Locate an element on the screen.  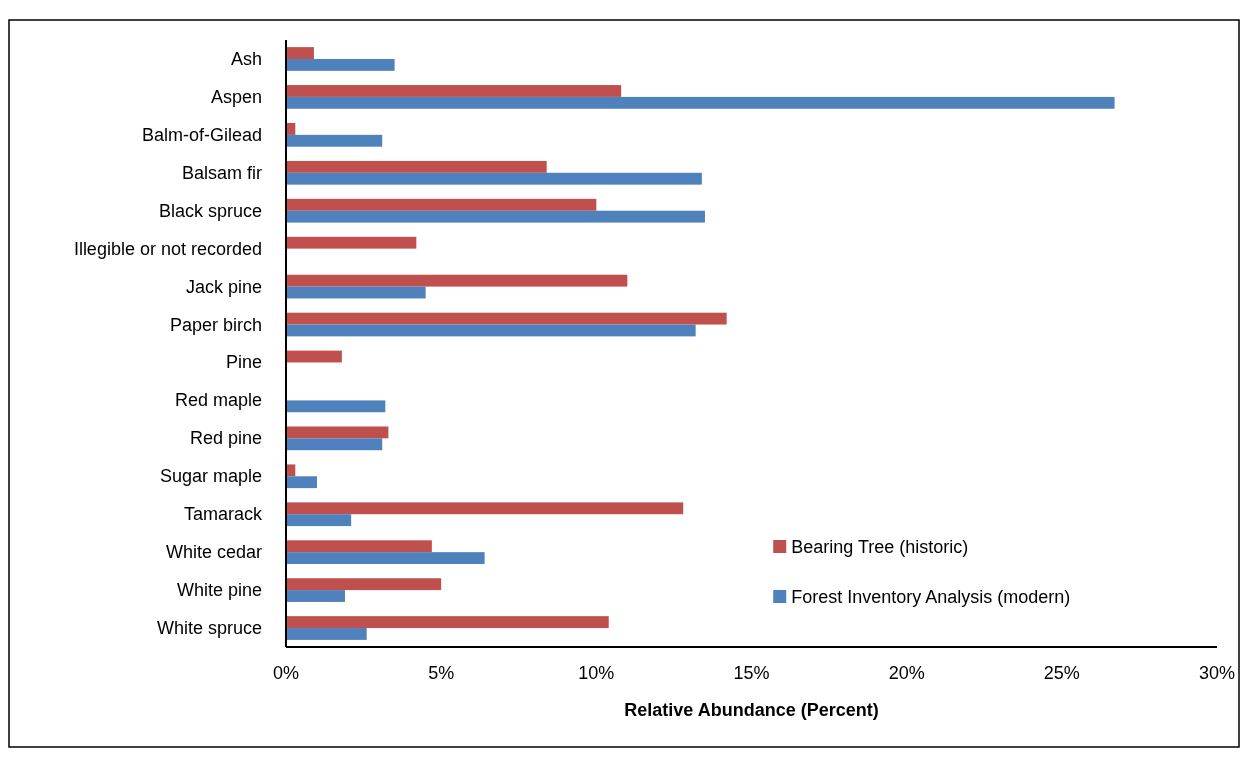
x-tick-label: 25% is located at coordinates (1061, 673).